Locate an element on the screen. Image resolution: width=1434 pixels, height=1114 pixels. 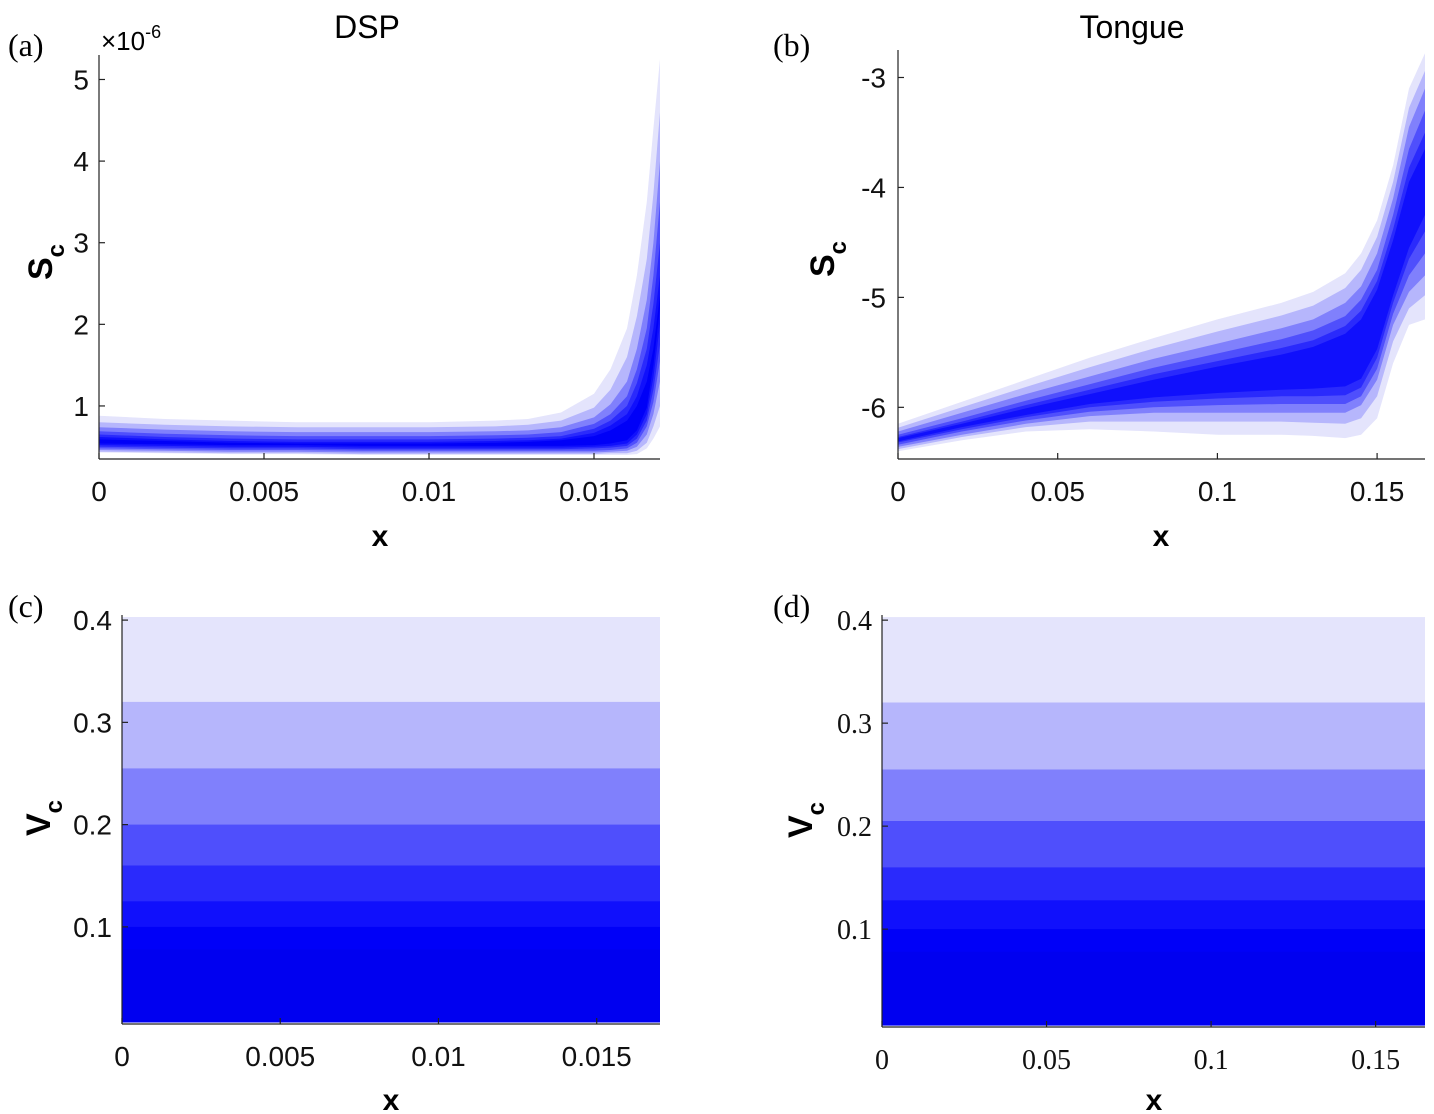
xlabel-b: x is located at coordinates (1161, 536).